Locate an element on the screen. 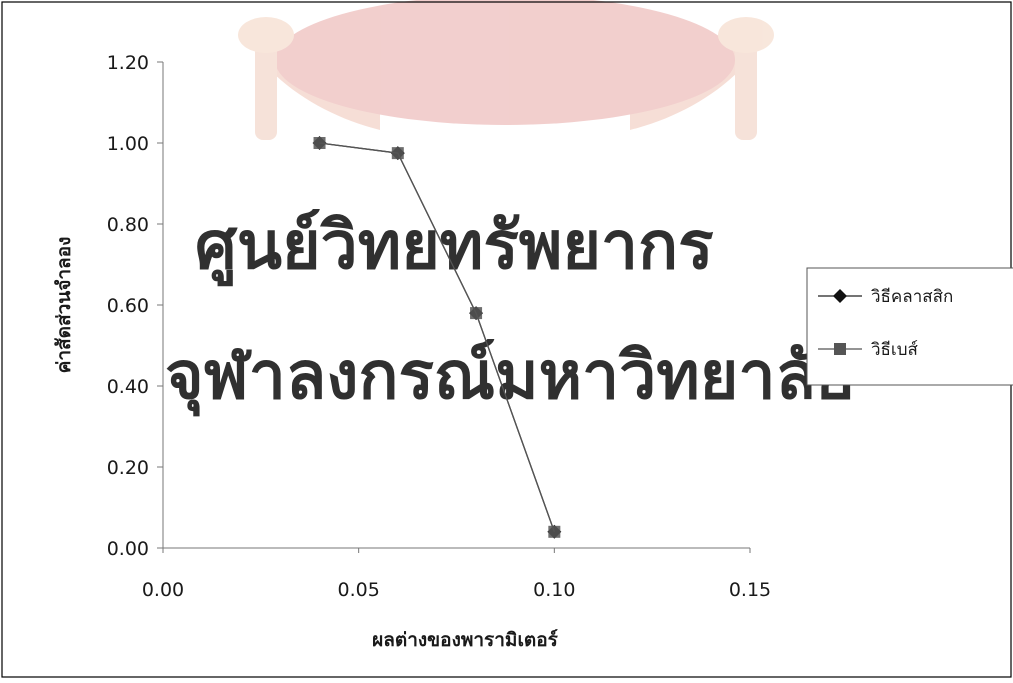 The width and height of the screenshot is (1013, 683). y-tick-label: 0.00 is located at coordinates (128, 549).